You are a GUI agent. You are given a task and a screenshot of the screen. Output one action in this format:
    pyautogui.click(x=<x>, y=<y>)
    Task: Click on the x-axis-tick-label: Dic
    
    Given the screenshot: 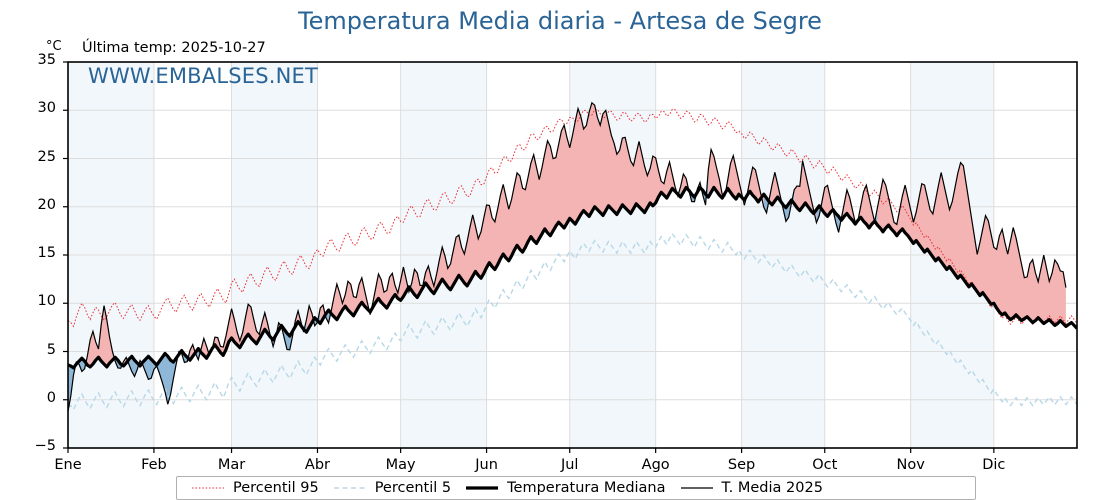 What is the action you would take?
    pyautogui.click(x=994, y=465)
    